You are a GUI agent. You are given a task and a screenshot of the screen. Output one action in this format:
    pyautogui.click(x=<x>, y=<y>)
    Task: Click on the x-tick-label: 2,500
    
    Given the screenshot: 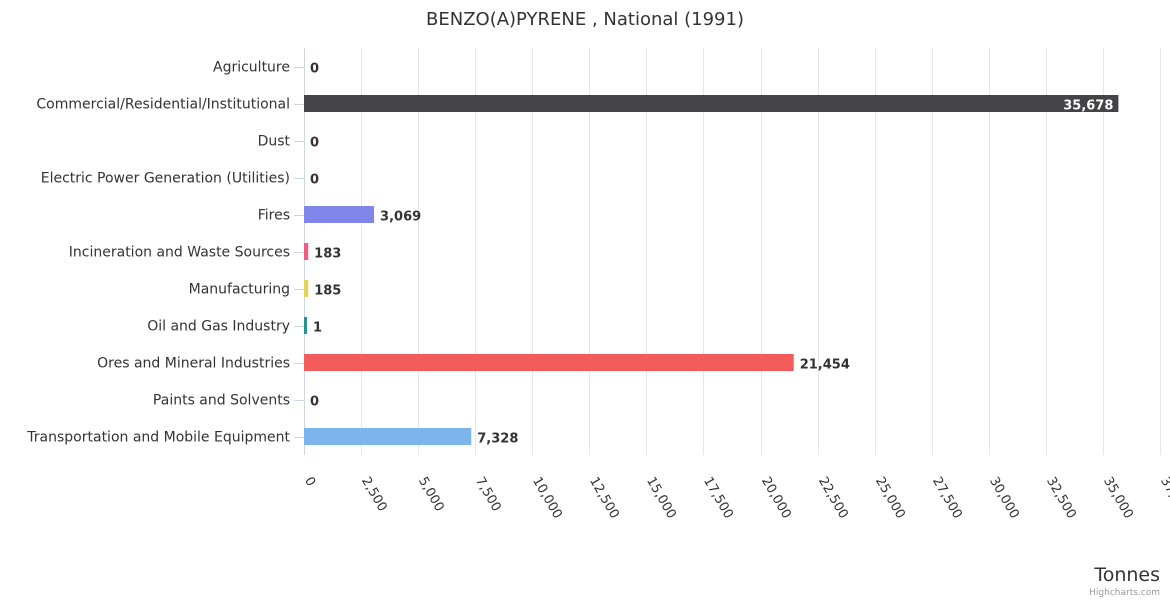 What is the action you would take?
    pyautogui.click(x=374, y=495)
    